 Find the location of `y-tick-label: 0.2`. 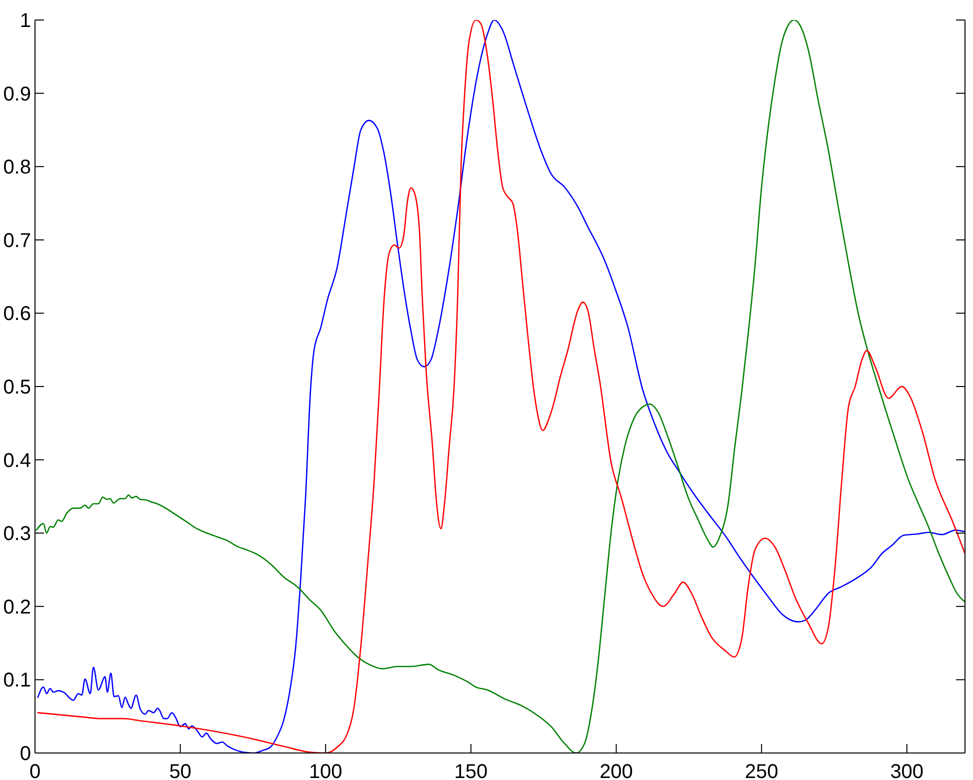

y-tick-label: 0.2 is located at coordinates (17, 607).